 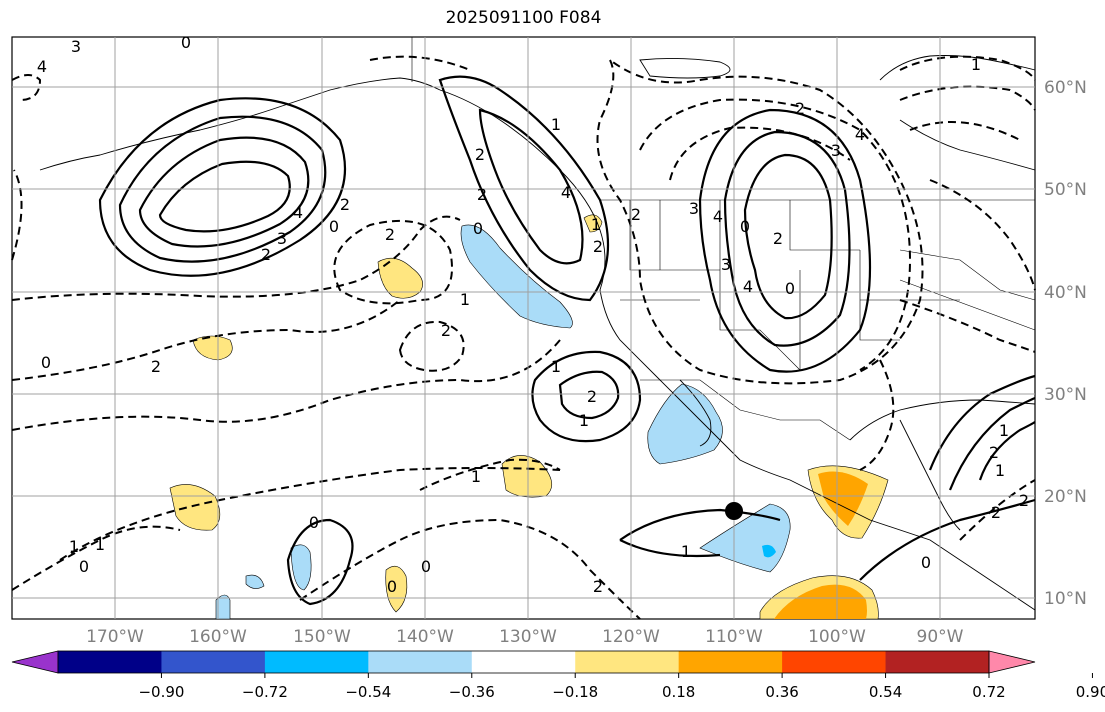 What do you see at coordinates (1065, 599) in the screenshot?
I see `lat-label: 10°N` at bounding box center [1065, 599].